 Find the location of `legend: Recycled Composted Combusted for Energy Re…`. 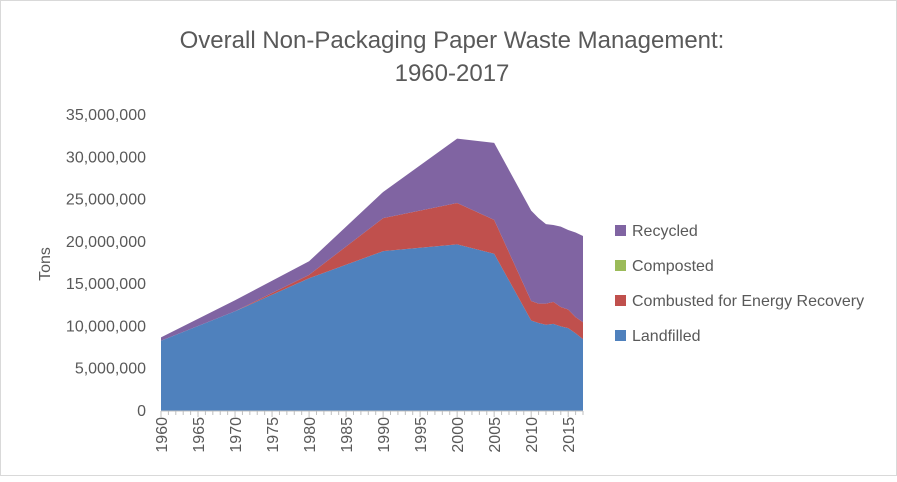

legend: Recycled Composted Combusted for Energy Re… is located at coordinates (739, 284).